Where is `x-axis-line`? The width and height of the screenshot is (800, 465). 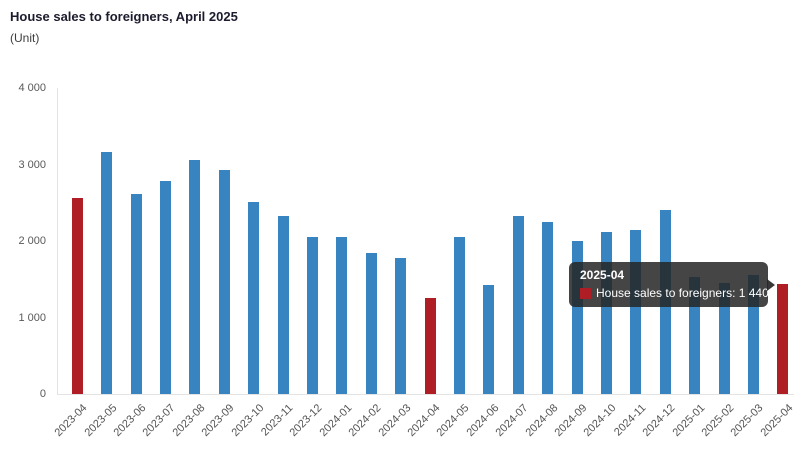
x-axis-line is located at coordinates (425, 394).